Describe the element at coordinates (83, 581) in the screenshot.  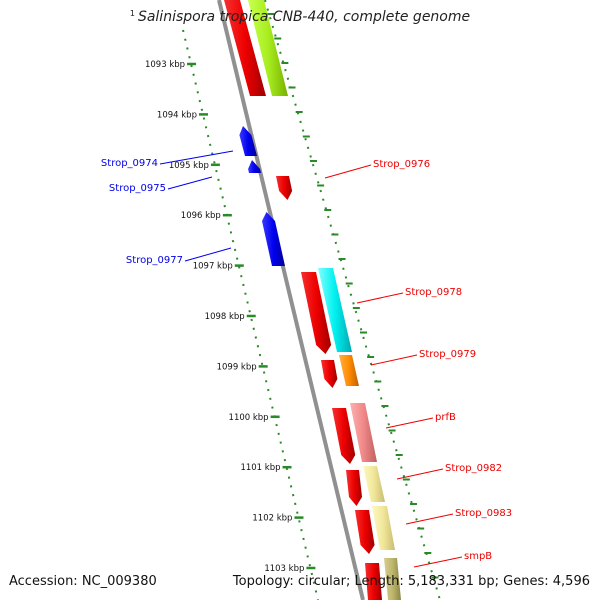
I see `accession-text: Accession: NC_009380` at that location.